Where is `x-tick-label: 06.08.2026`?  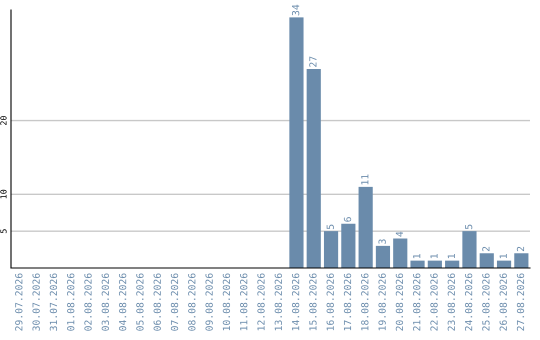 x-tick-label: 06.08.2026 is located at coordinates (157, 302).